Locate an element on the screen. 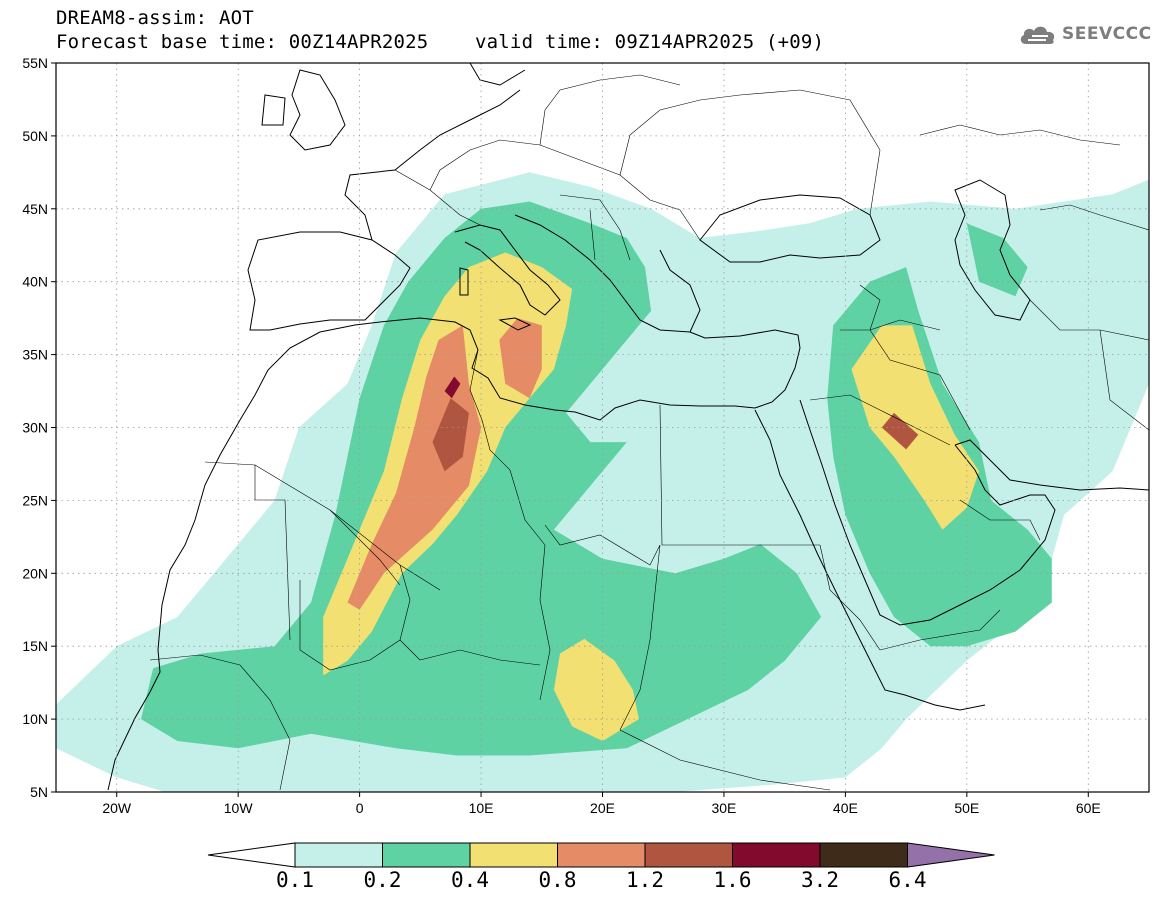  lon-tick-label: 60E is located at coordinates (1088, 808).